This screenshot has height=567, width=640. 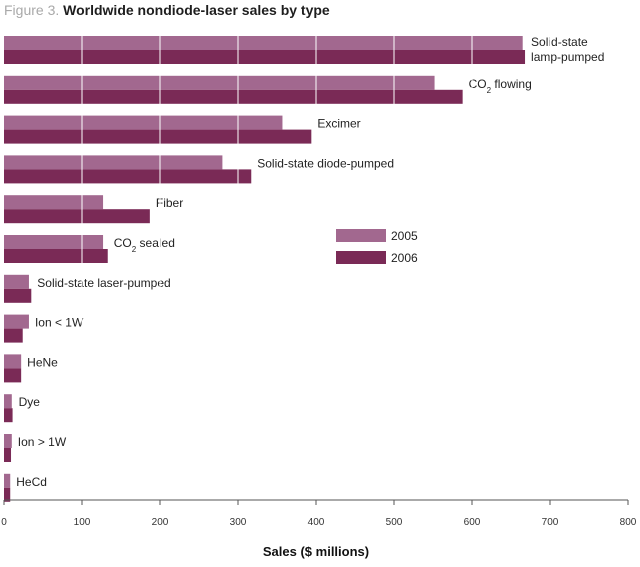 I want to click on legend-swatch-2005, so click(x=361, y=235).